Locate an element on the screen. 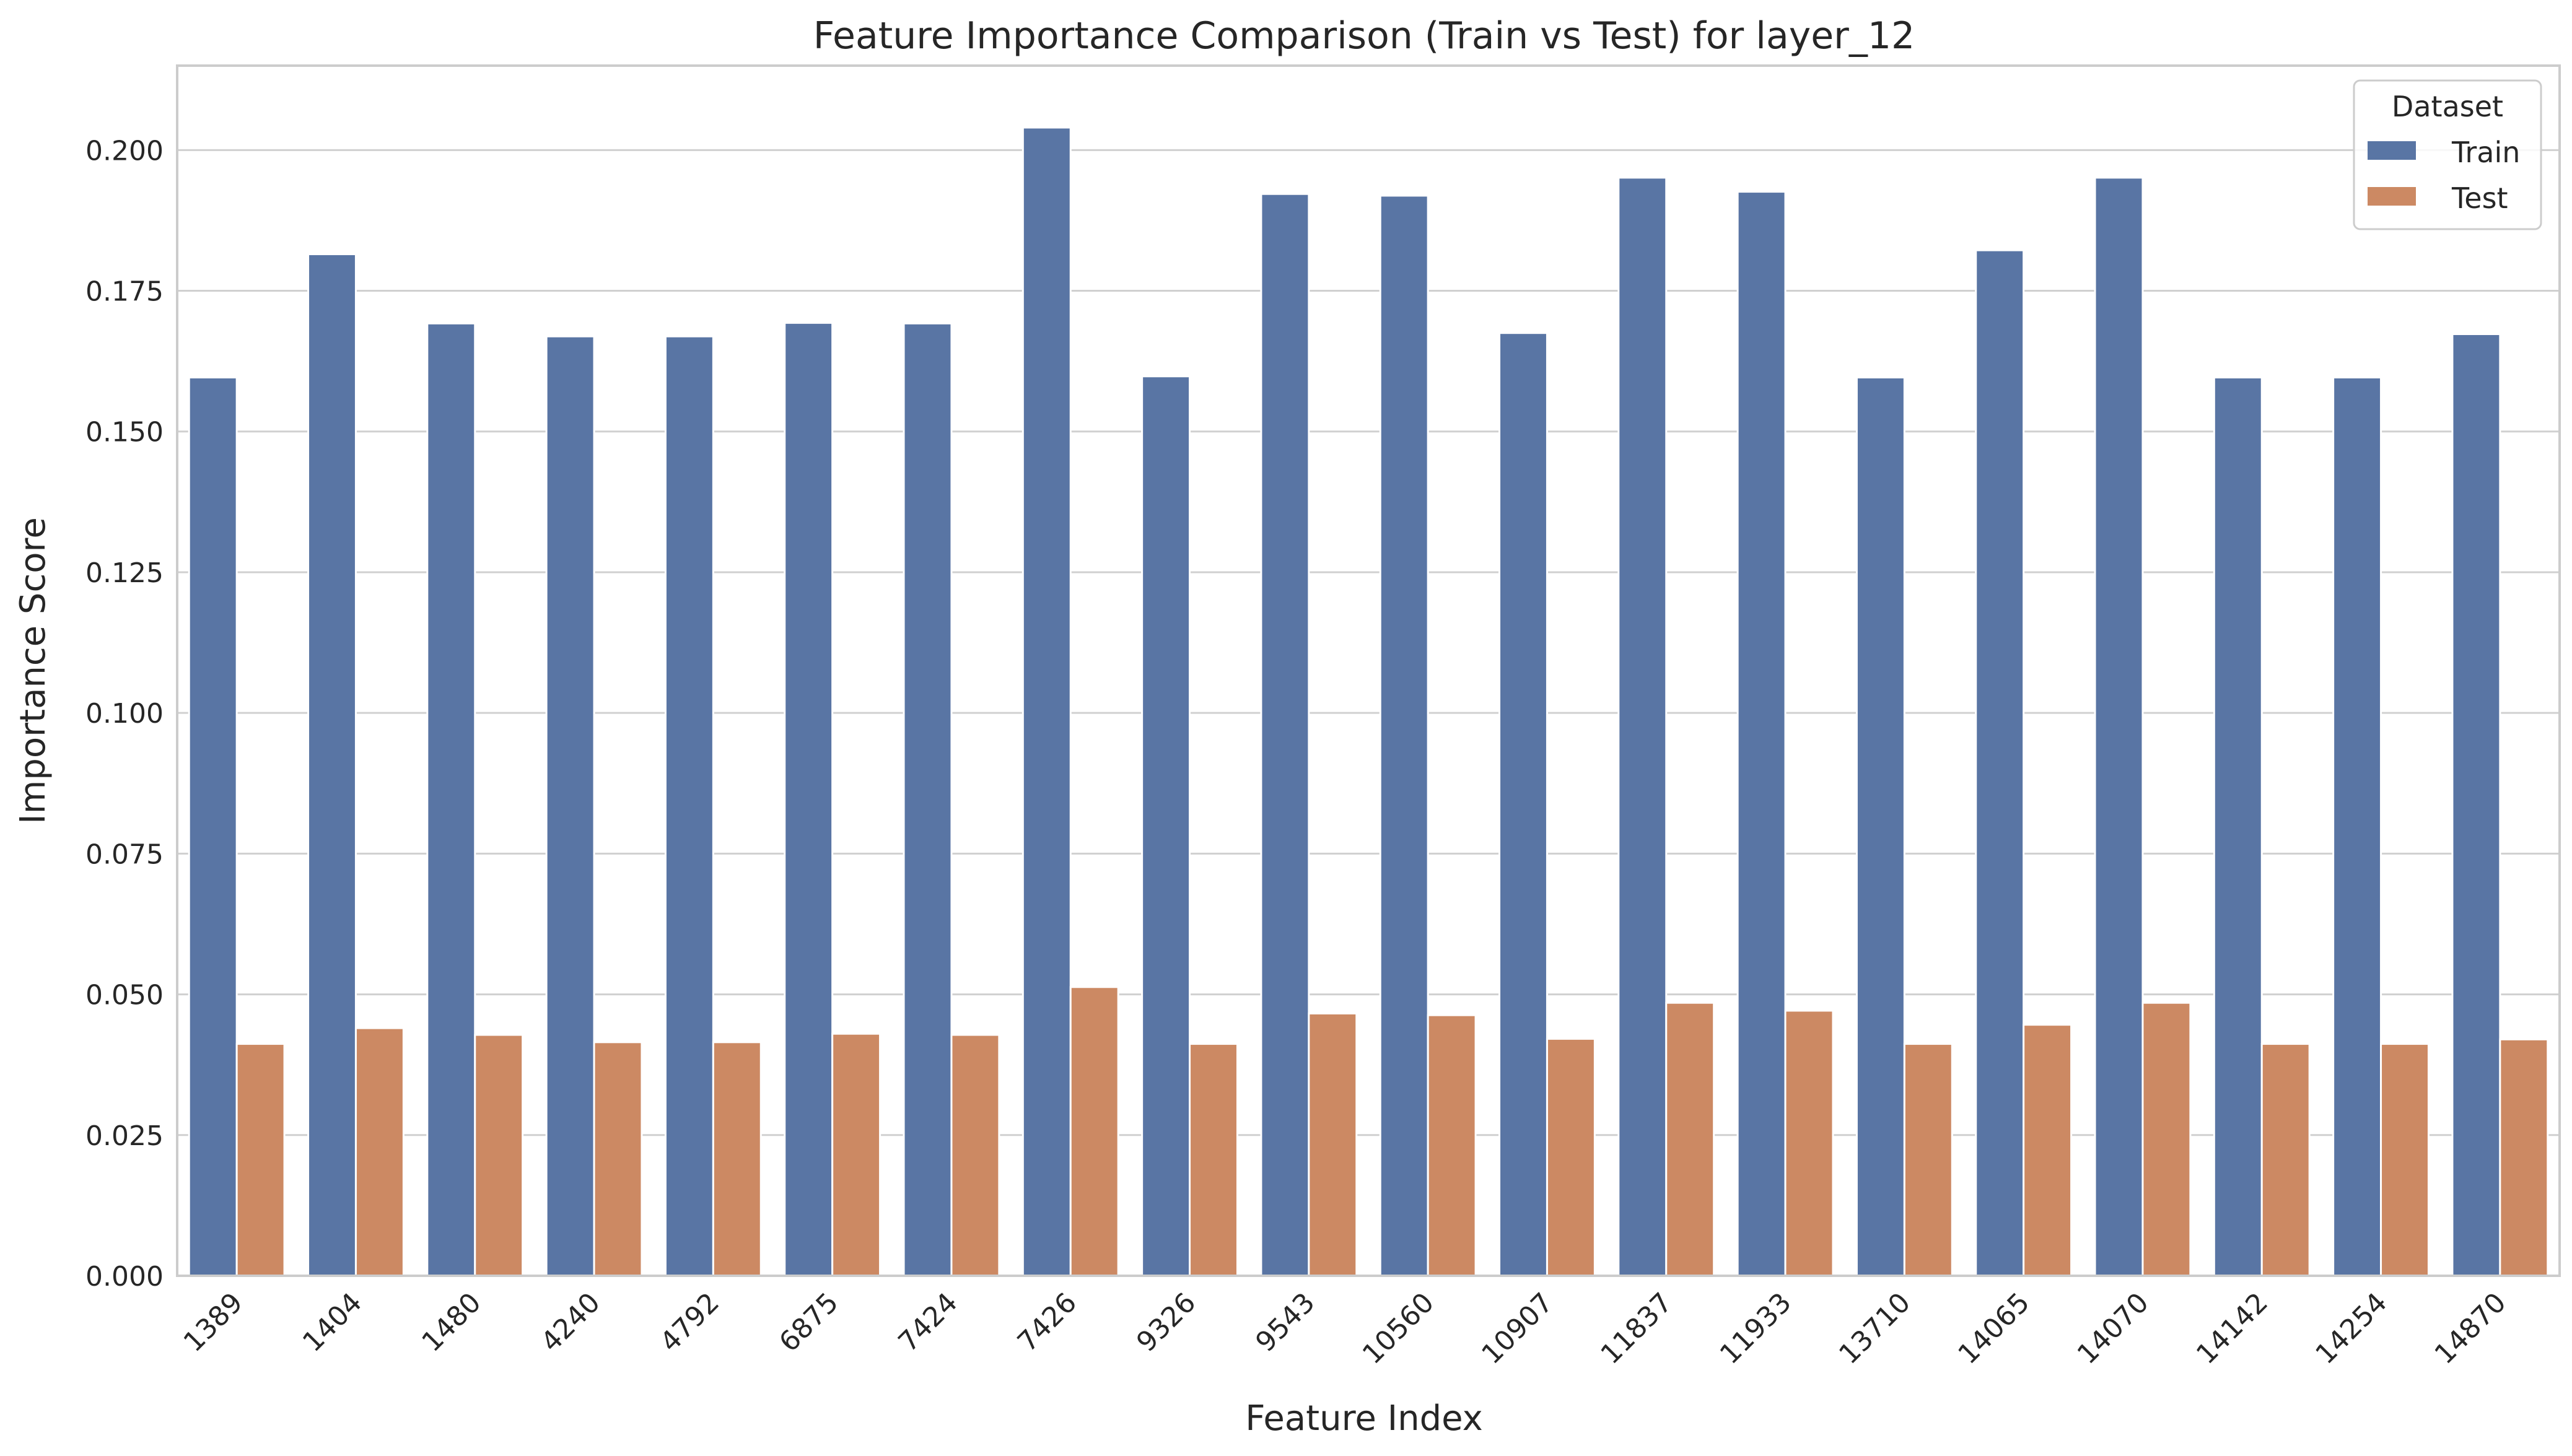 The width and height of the screenshot is (2572, 1456). y-tick-label: 0.150 is located at coordinates (124, 433).